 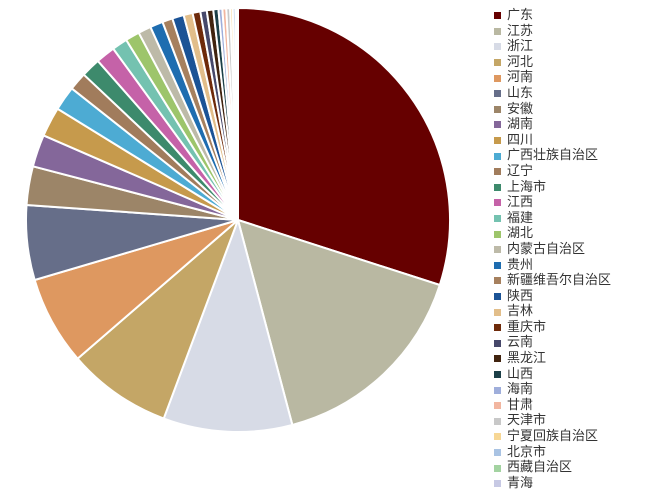 What do you see at coordinates (527, 327) in the screenshot?
I see `legend-label: 重庆市` at bounding box center [527, 327].